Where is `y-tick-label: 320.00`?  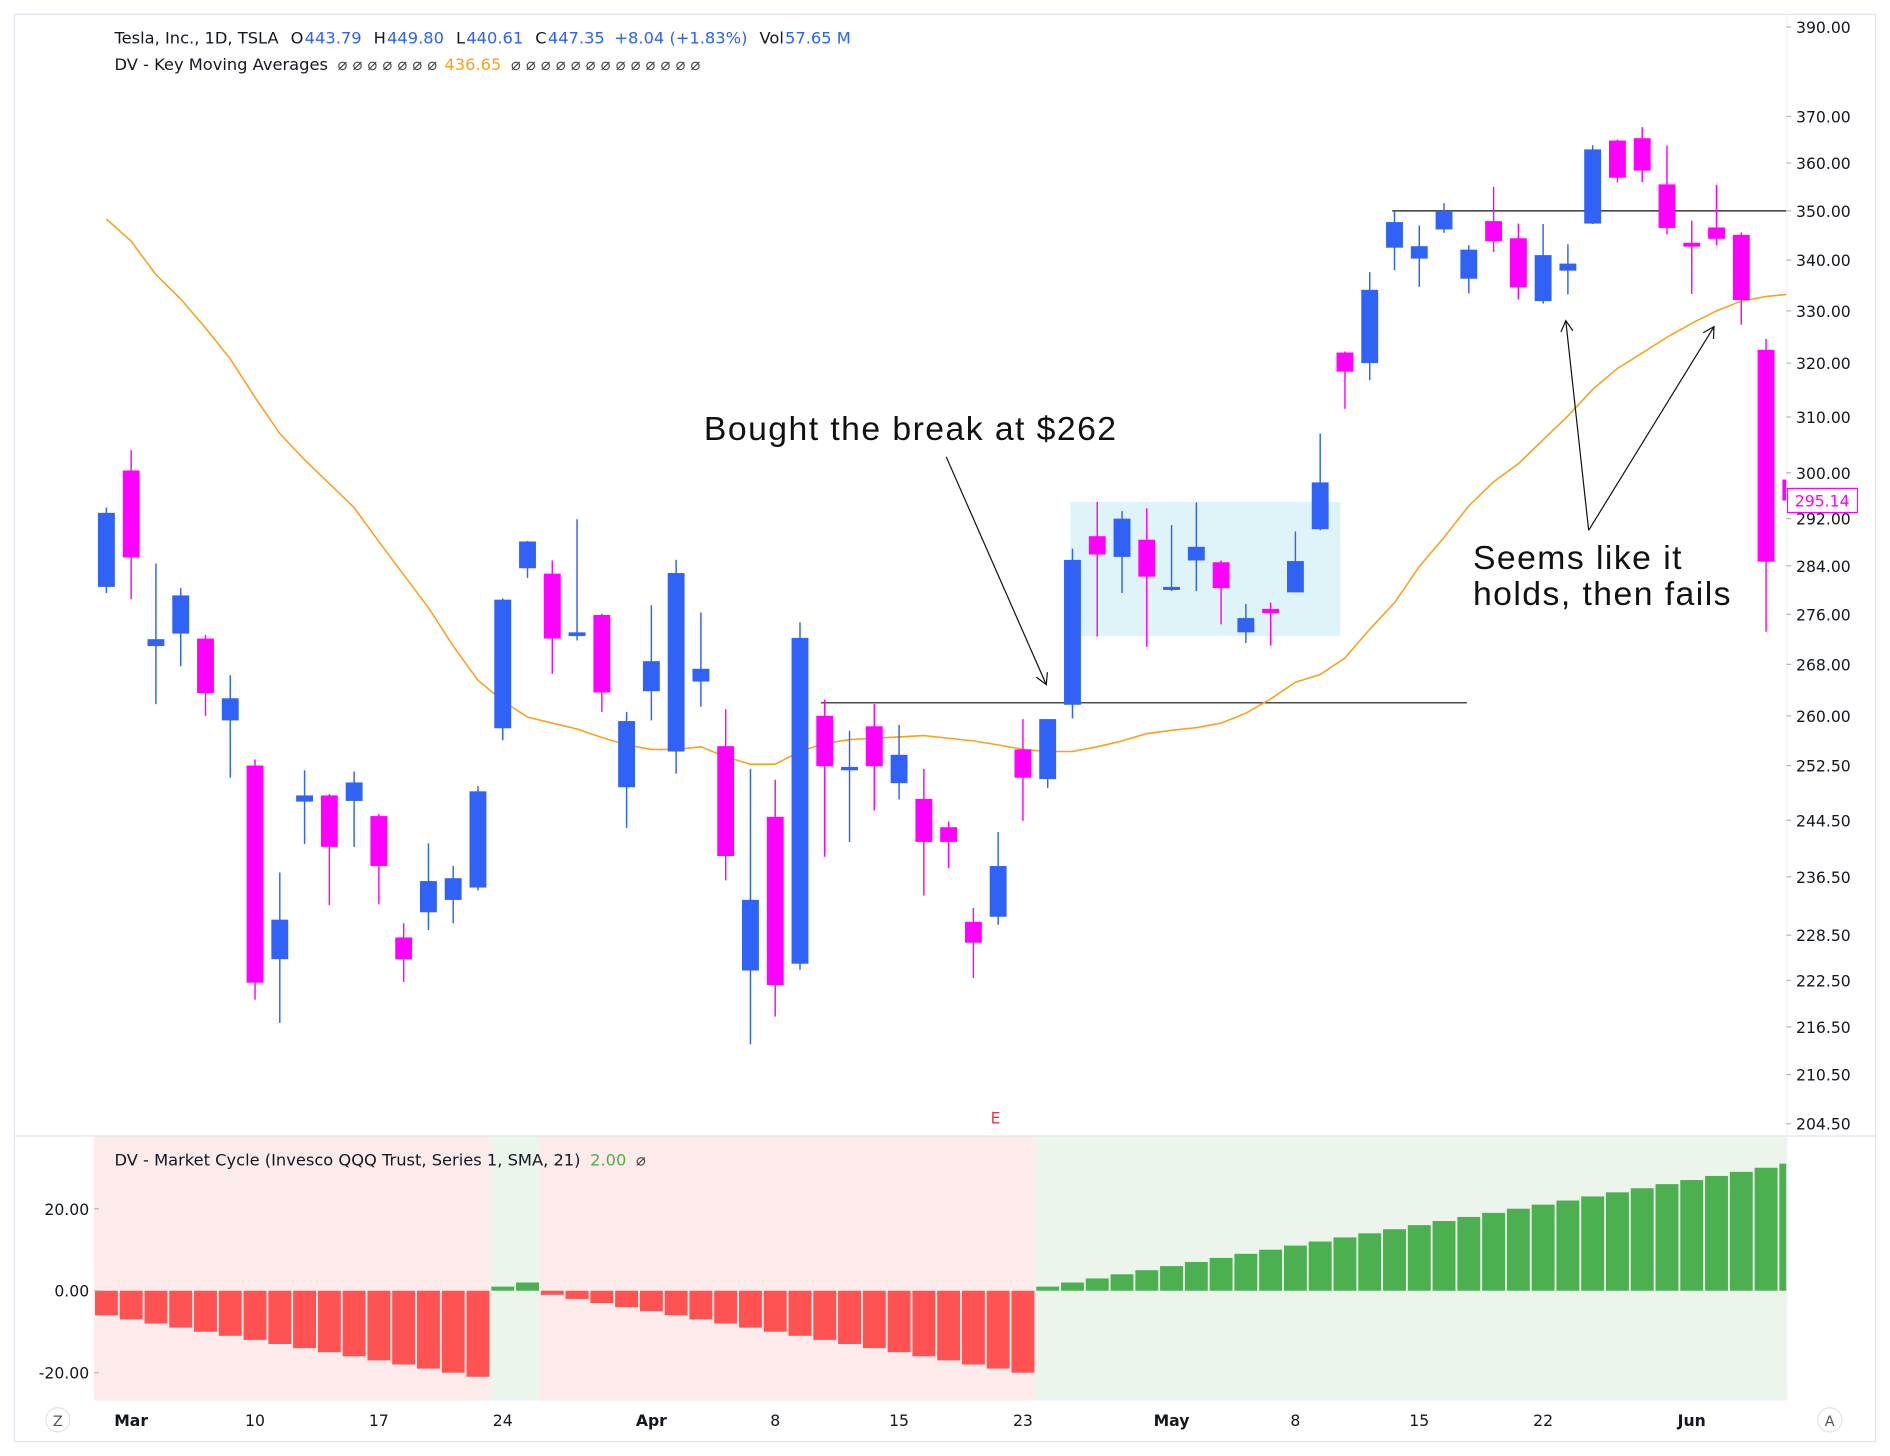 y-tick-label: 320.00 is located at coordinates (1823, 363).